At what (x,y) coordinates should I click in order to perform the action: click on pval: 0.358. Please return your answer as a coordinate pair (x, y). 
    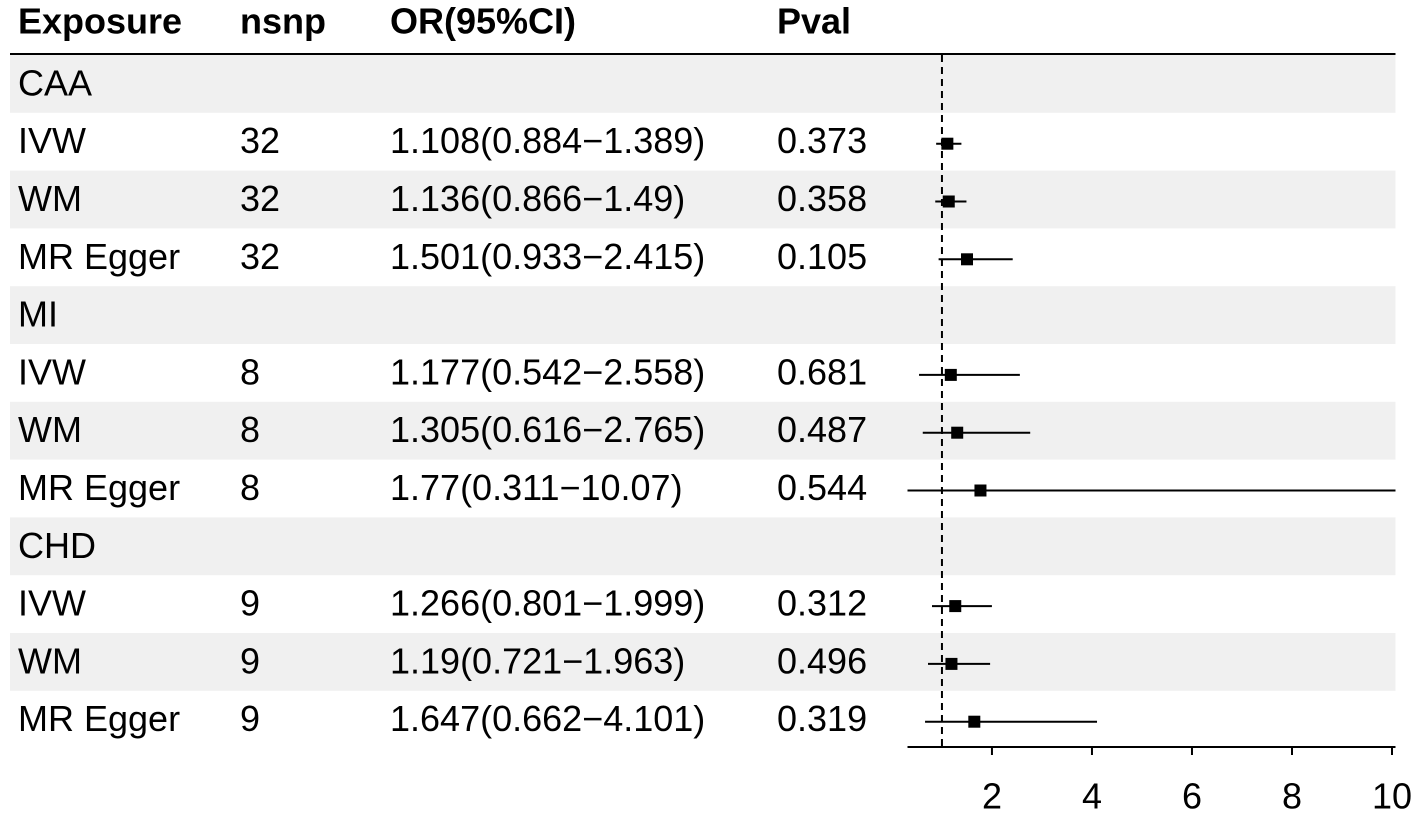
    Looking at the image, I should click on (822, 198).